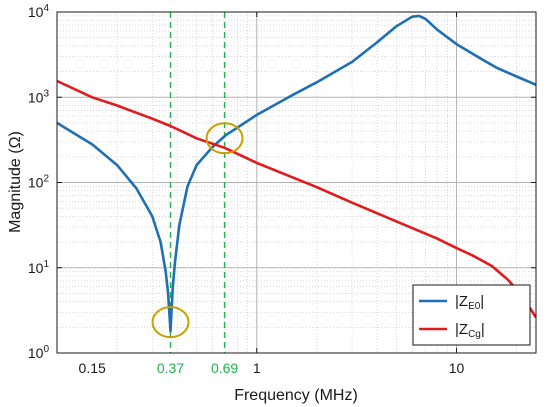 The image size is (550, 407). I want to click on x-tick-labels: 0.15 1 10, so click(272, 368).